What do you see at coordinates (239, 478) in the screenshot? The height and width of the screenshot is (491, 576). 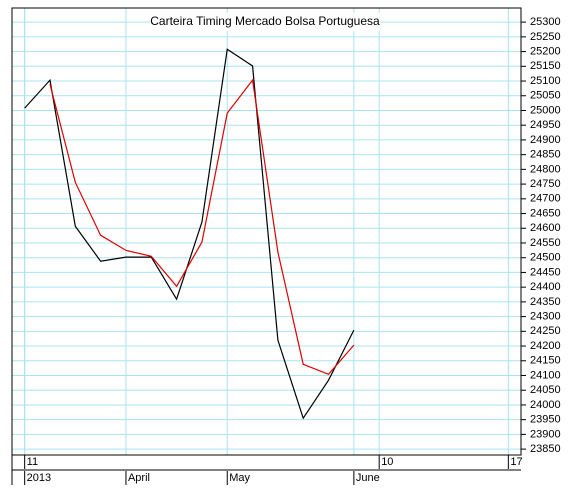 I see `x-tick-label: May` at bounding box center [239, 478].